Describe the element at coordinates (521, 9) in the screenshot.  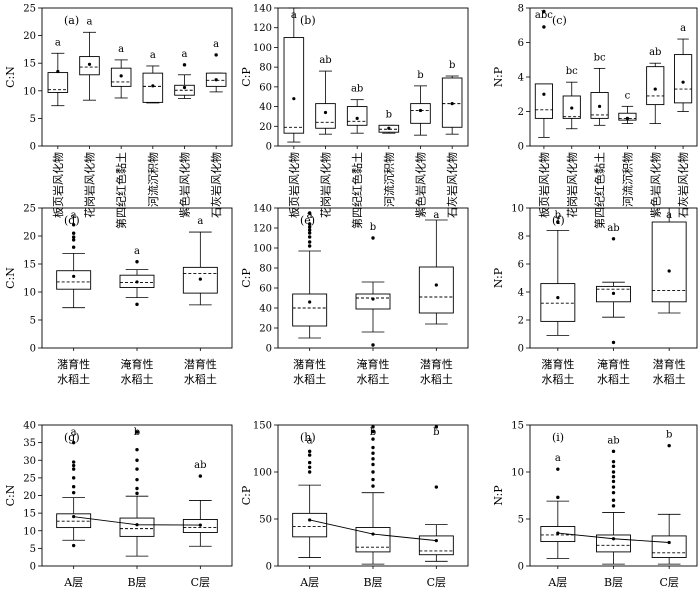
I see `y-tick-label: 8` at that location.